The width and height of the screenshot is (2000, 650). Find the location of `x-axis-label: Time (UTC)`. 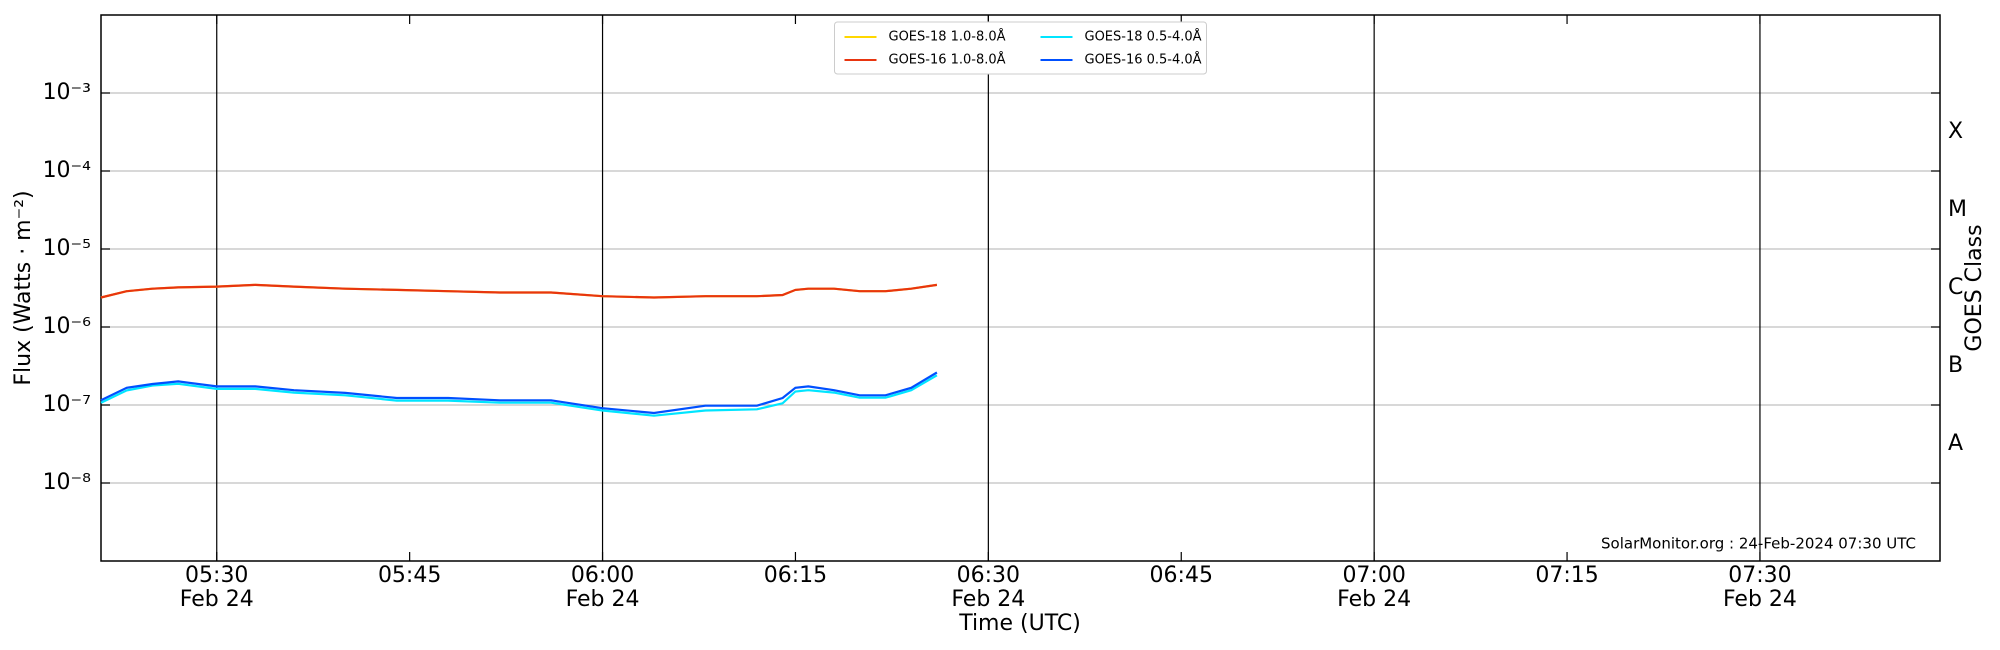

x-axis-label: Time (UTC) is located at coordinates (1019, 623).